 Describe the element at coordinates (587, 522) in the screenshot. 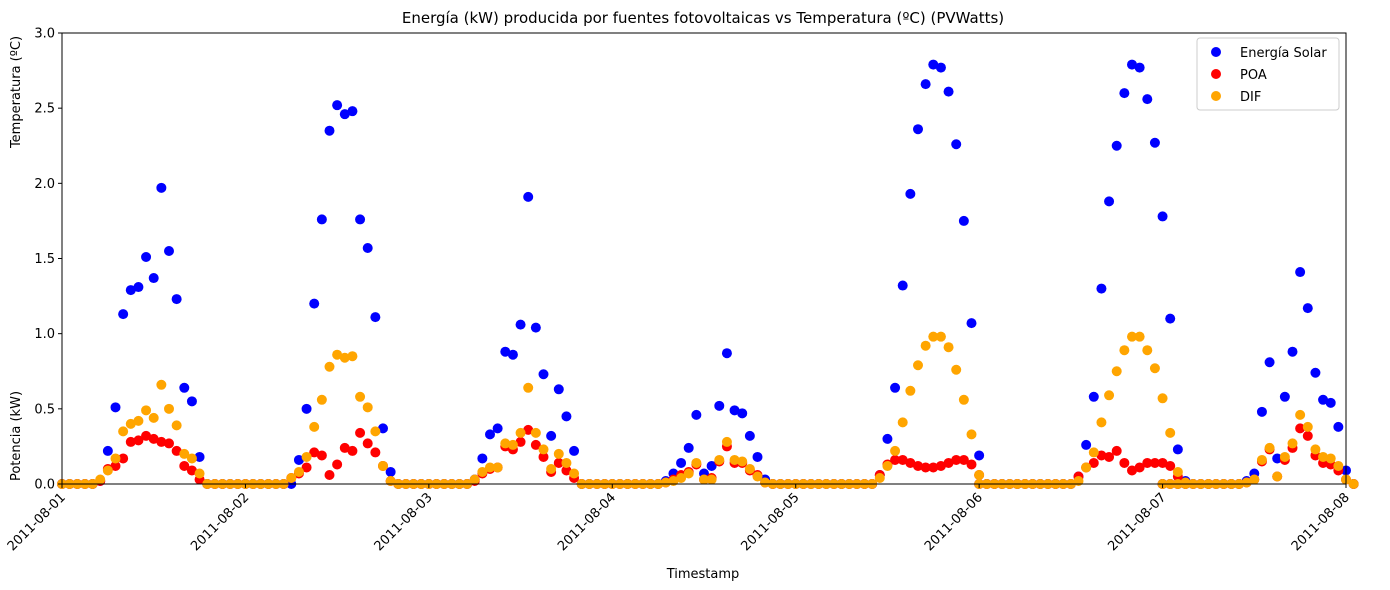

I see `x-tick-label: 2011-08-04` at that location.